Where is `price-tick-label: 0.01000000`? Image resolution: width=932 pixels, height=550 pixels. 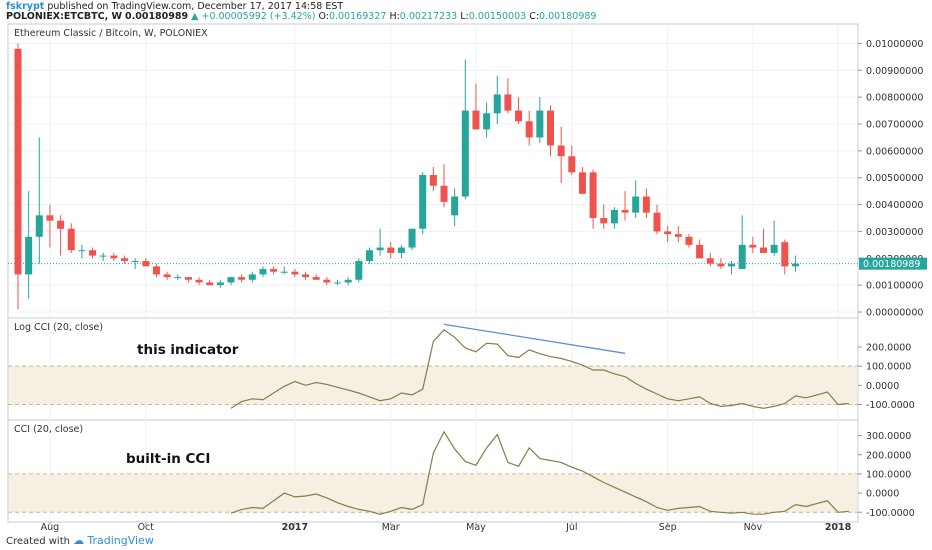
price-tick-label: 0.01000000 is located at coordinates (894, 44).